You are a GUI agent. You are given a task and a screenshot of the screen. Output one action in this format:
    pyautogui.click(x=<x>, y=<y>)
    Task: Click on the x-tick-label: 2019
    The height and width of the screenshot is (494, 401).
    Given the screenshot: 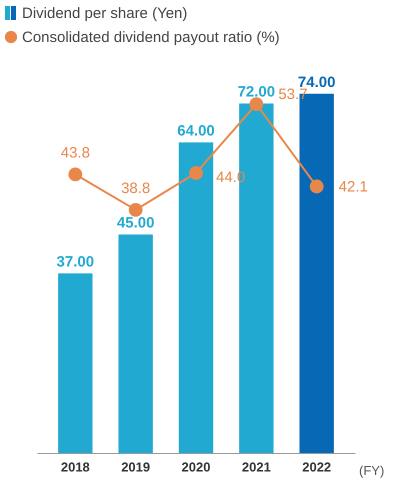 What is the action you would take?
    pyautogui.click(x=135, y=467)
    